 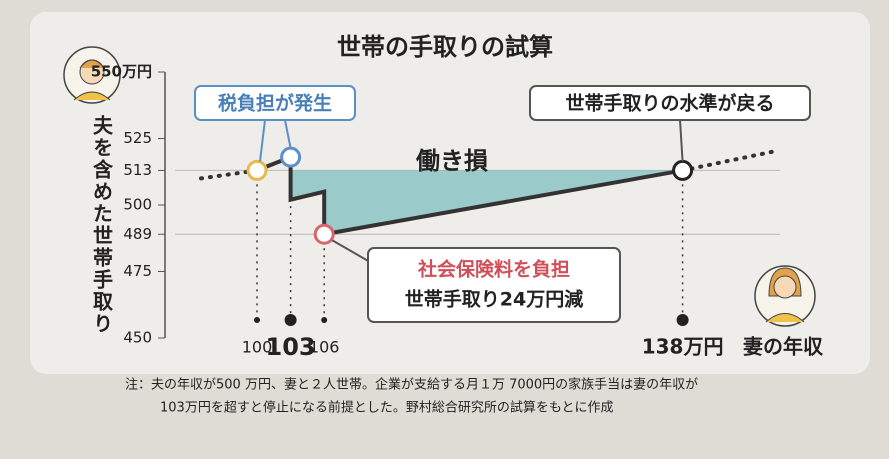 I want to click on annotation: 税負担が発生, so click(x=275, y=103).